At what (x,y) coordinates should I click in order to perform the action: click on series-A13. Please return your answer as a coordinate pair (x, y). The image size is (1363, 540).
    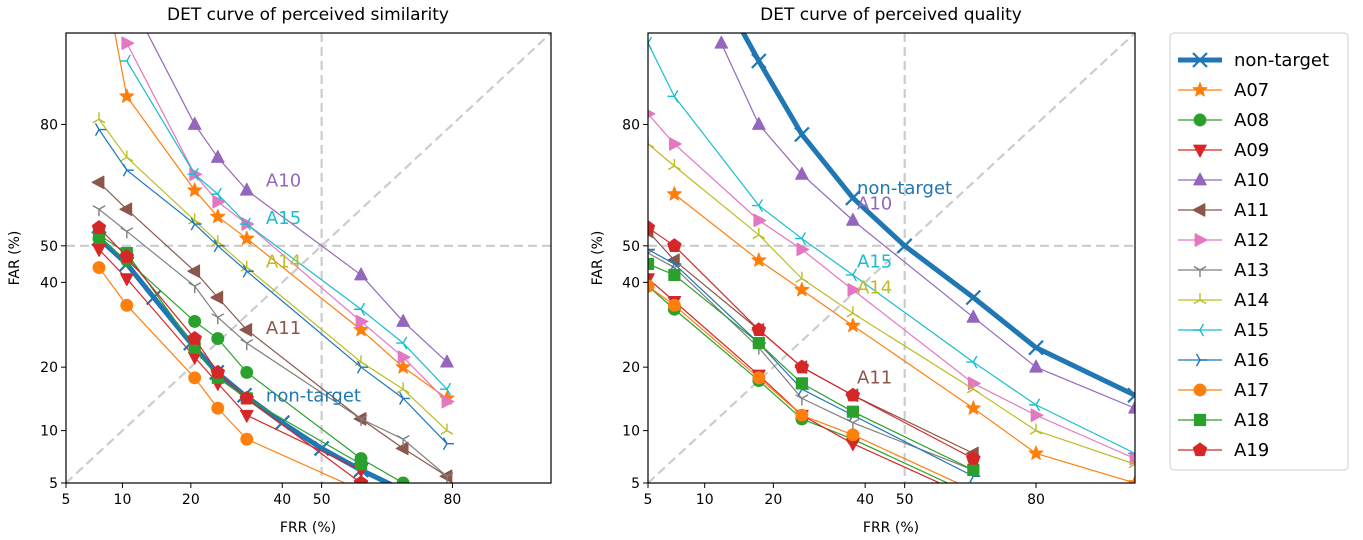
    Looking at the image, I should click on (273, 344).